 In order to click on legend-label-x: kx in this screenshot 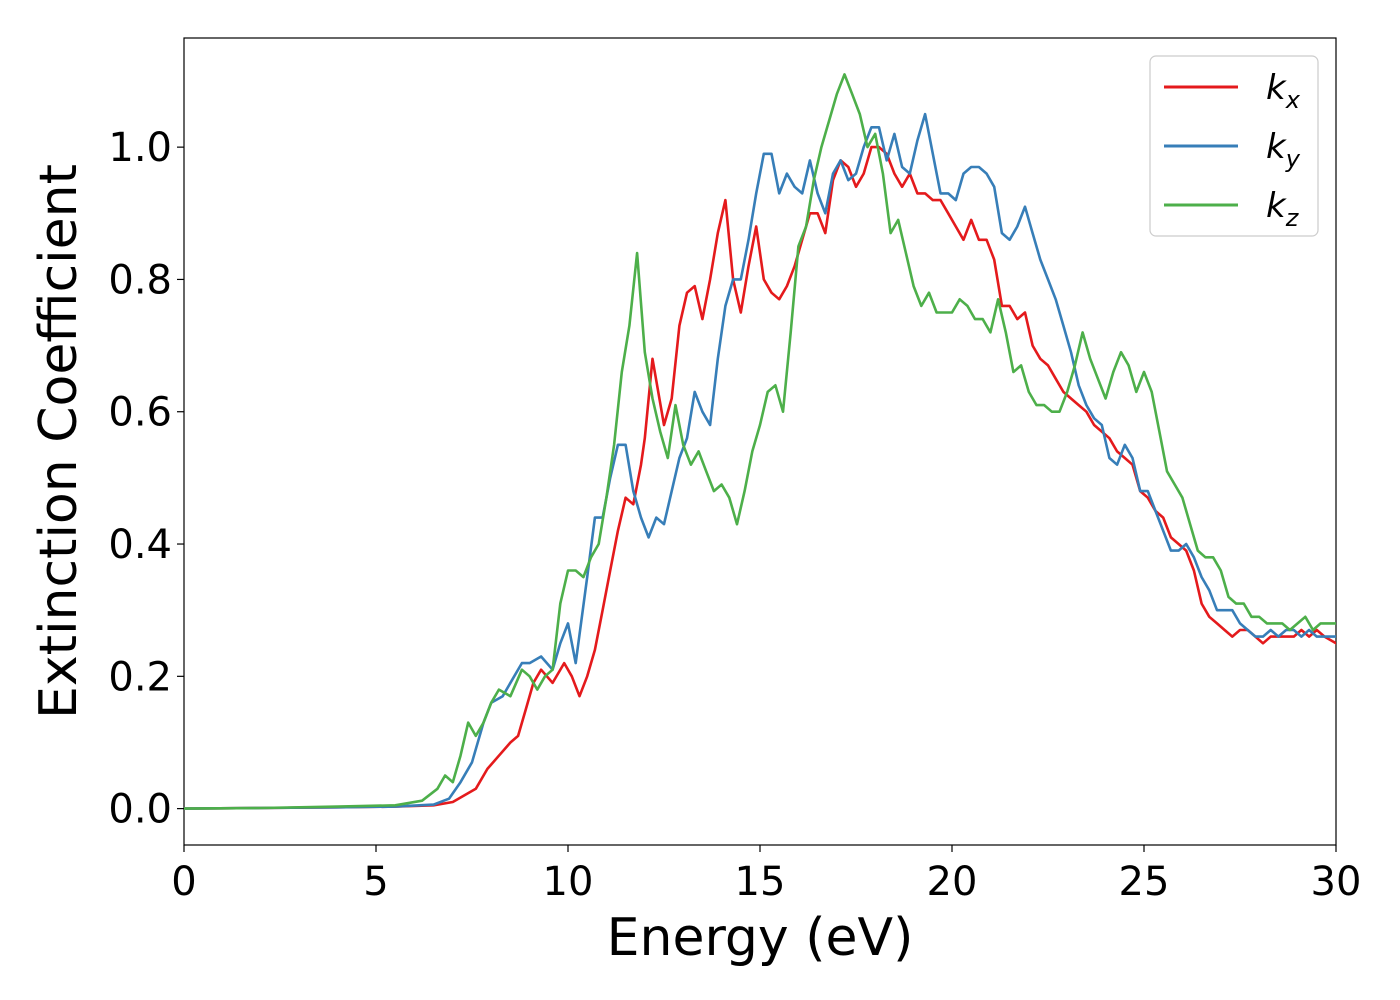, I will do `click(1283, 91)`.